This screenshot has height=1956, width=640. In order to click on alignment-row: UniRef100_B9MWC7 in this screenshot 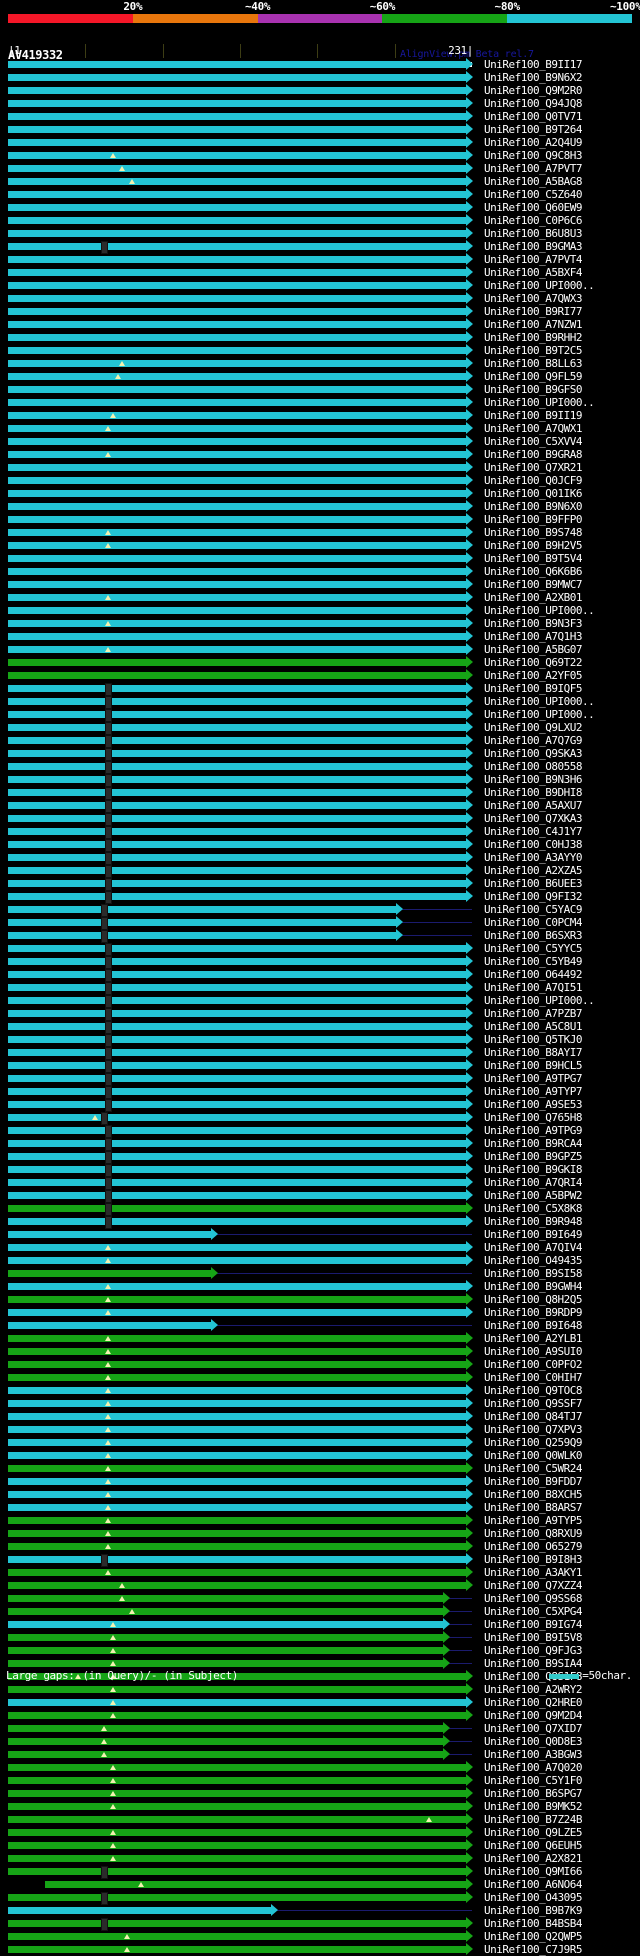, I will do `click(320, 584)`.